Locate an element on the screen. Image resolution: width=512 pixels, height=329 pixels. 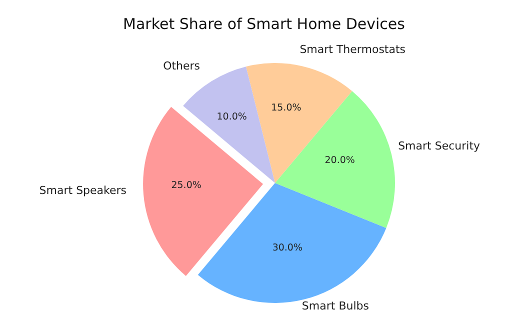
data-label: 10.0% is located at coordinates (231, 116).